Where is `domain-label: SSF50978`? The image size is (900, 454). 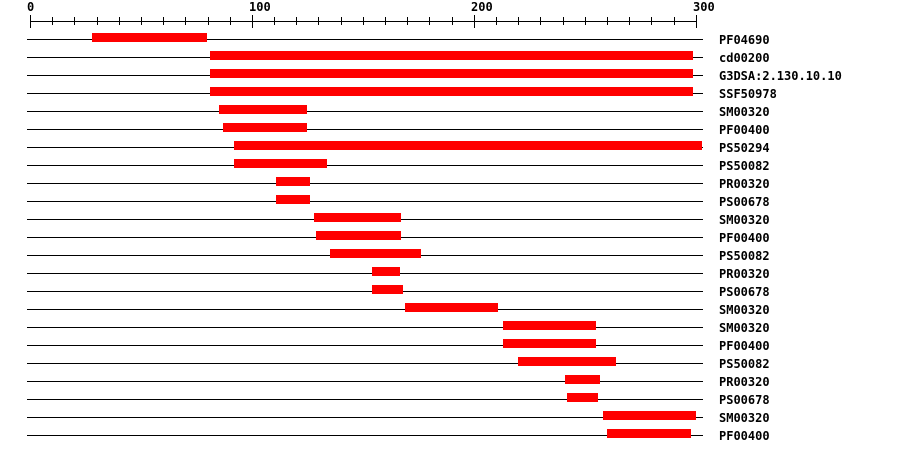
domain-label: SSF50978 is located at coordinates (748, 94).